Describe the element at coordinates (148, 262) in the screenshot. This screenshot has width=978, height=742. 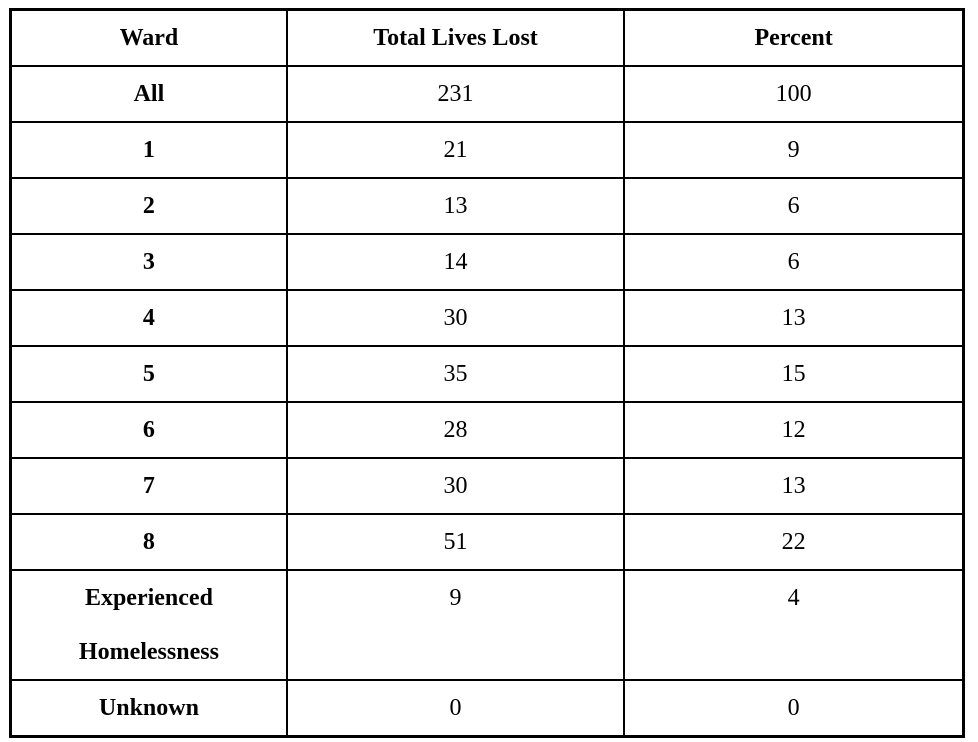
I see `ward-cell: 3` at that location.